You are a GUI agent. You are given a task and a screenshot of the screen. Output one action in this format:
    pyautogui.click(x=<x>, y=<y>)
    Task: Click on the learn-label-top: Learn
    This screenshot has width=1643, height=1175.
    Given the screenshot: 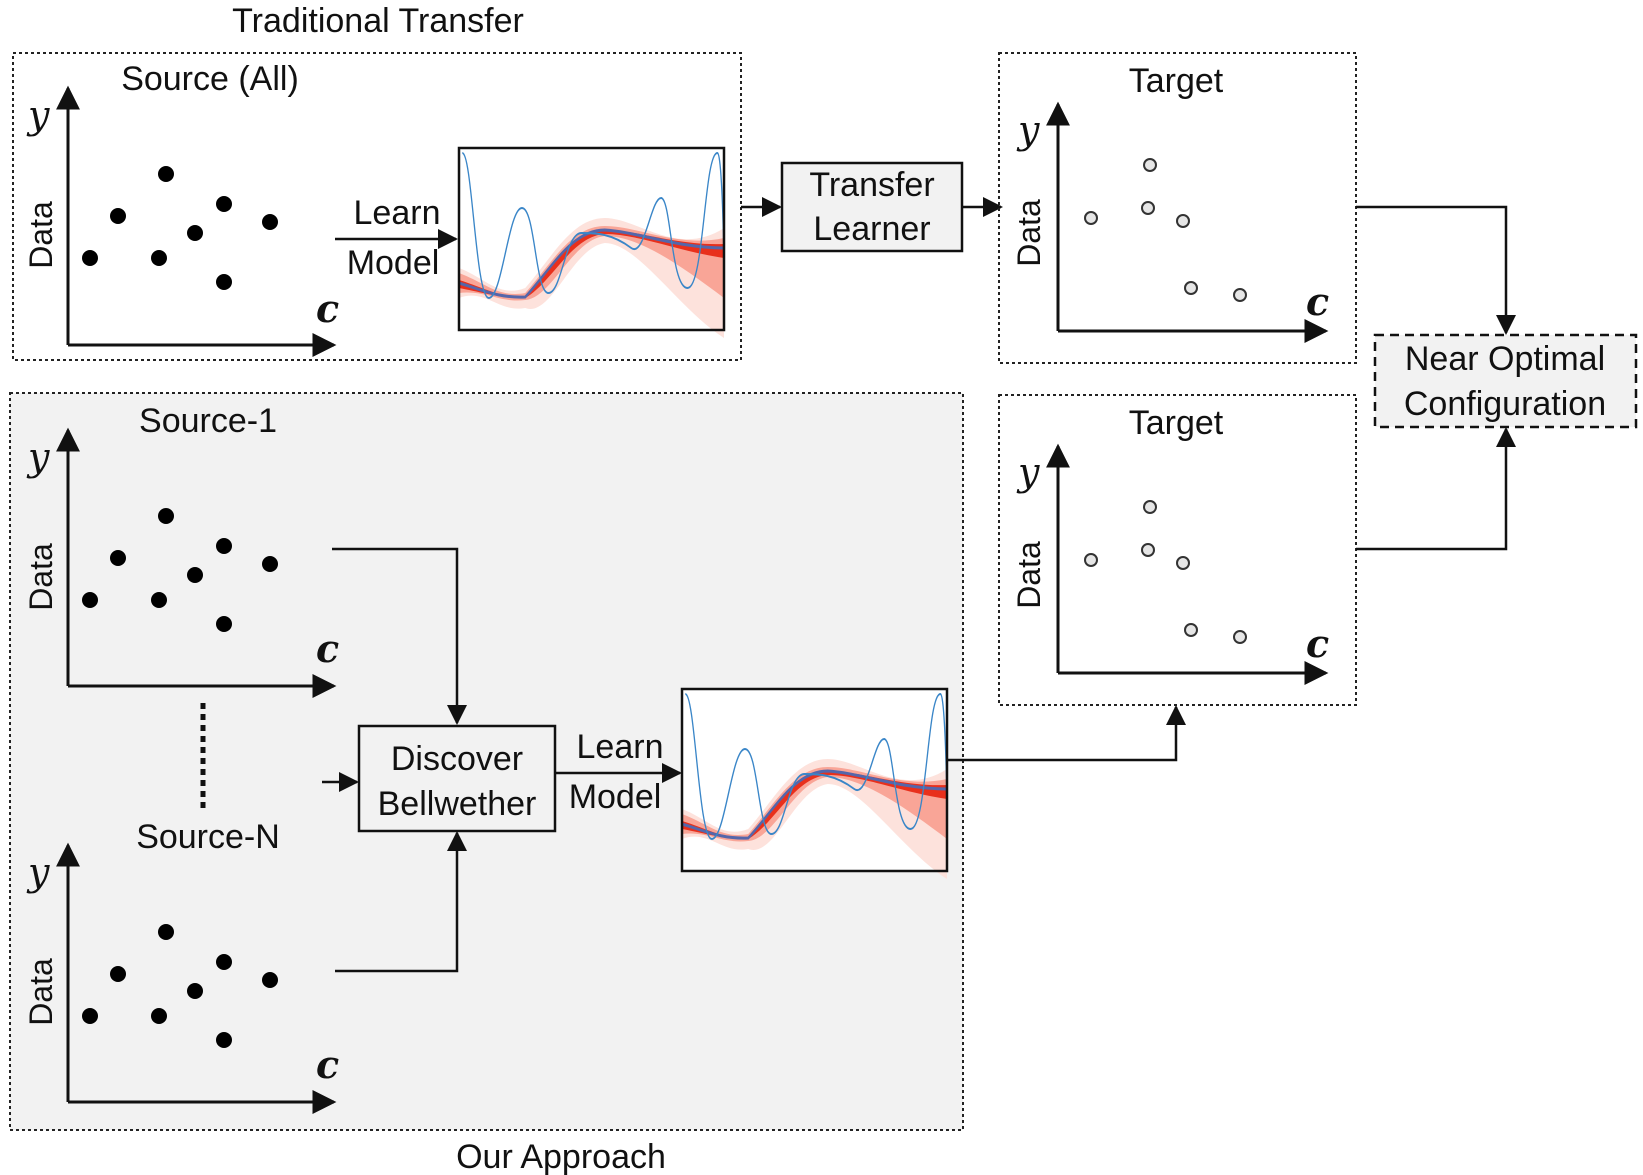 What is the action you would take?
    pyautogui.click(x=397, y=213)
    